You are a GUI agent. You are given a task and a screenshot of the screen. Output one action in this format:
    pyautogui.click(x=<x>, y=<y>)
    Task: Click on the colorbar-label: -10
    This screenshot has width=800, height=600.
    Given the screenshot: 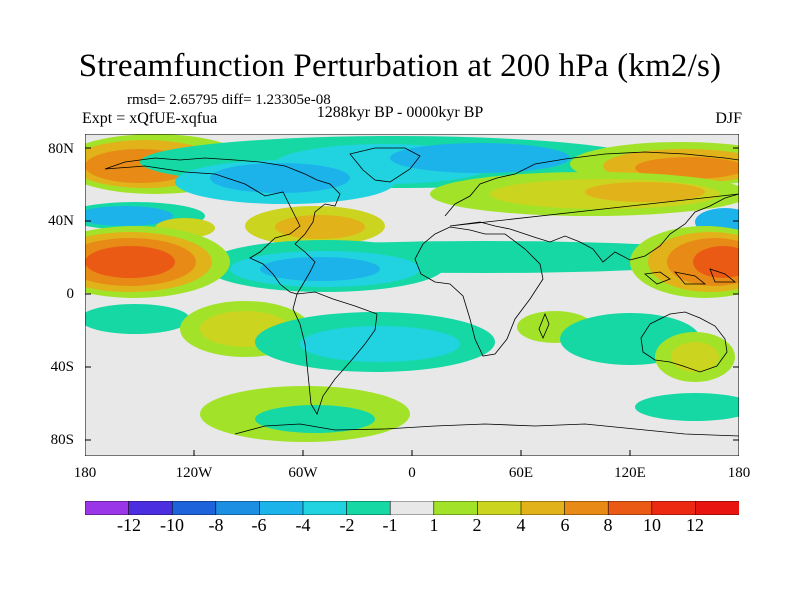 What is the action you would take?
    pyautogui.click(x=172, y=525)
    